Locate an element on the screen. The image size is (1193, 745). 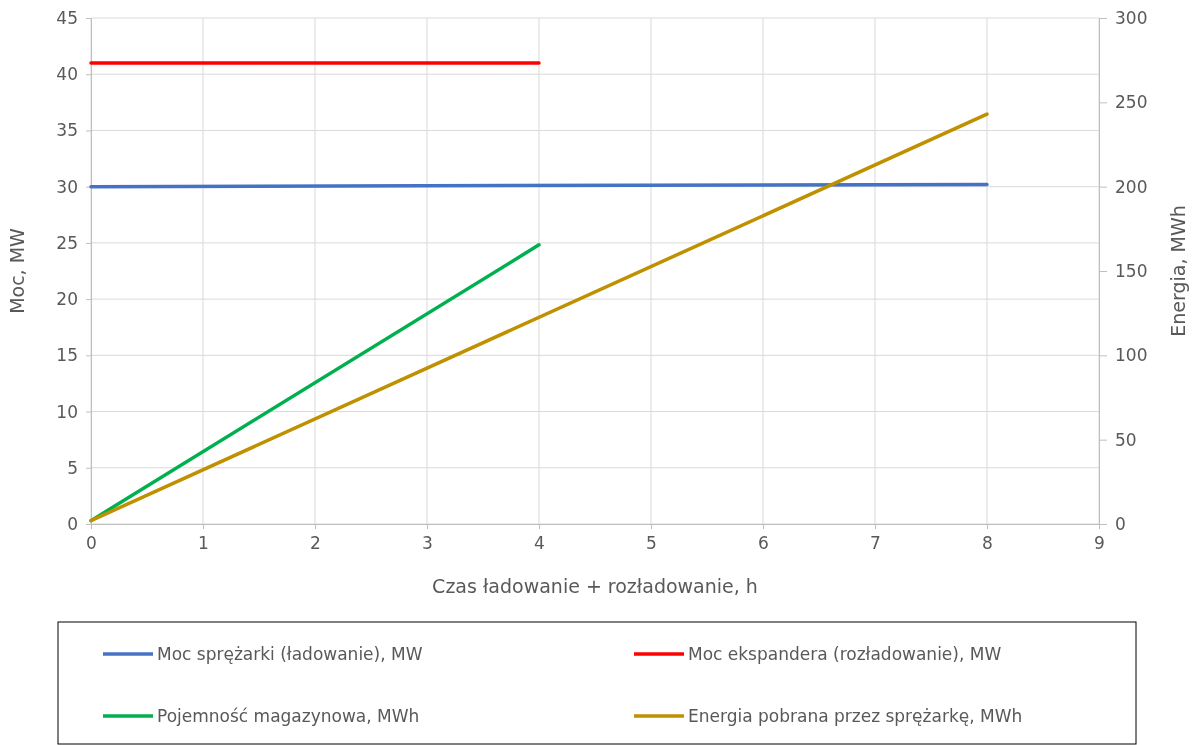
x-axis-title: Czas ładowanie + rozładowanie, h is located at coordinates (595, 586).